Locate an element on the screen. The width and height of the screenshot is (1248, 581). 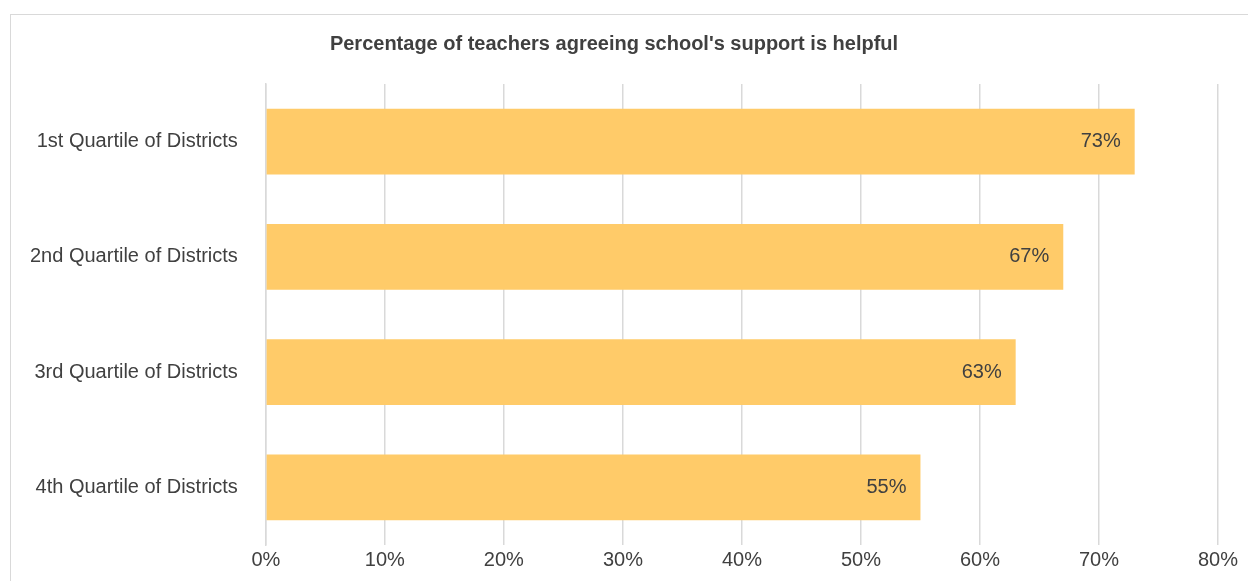
y-tick-label: 3rd Quartile of Districts is located at coordinates (136, 370).